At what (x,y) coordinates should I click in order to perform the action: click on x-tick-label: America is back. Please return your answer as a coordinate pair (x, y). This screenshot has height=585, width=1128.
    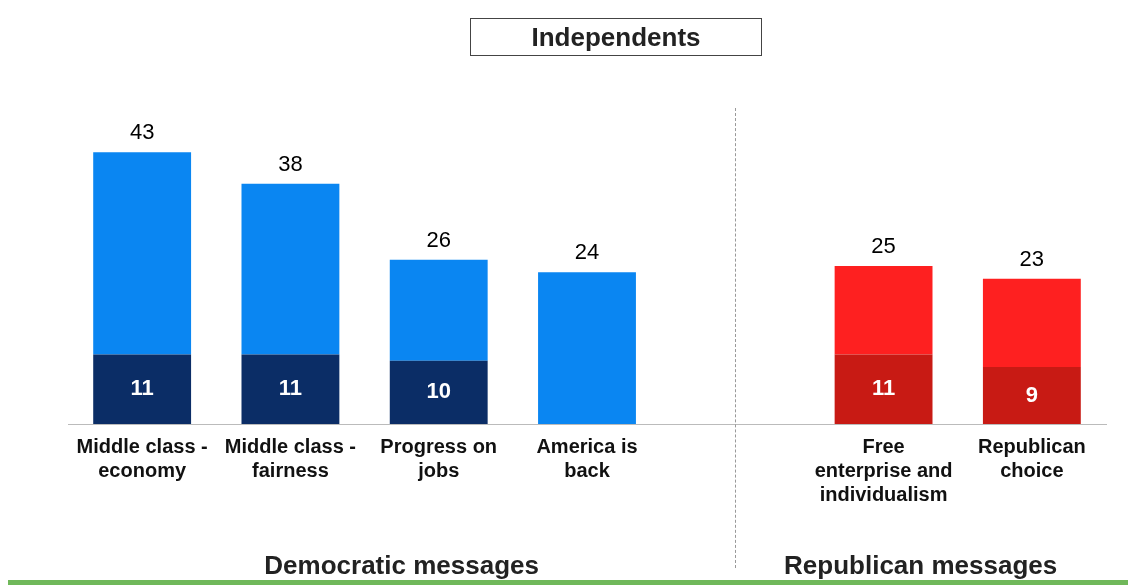
    Looking at the image, I should click on (587, 457).